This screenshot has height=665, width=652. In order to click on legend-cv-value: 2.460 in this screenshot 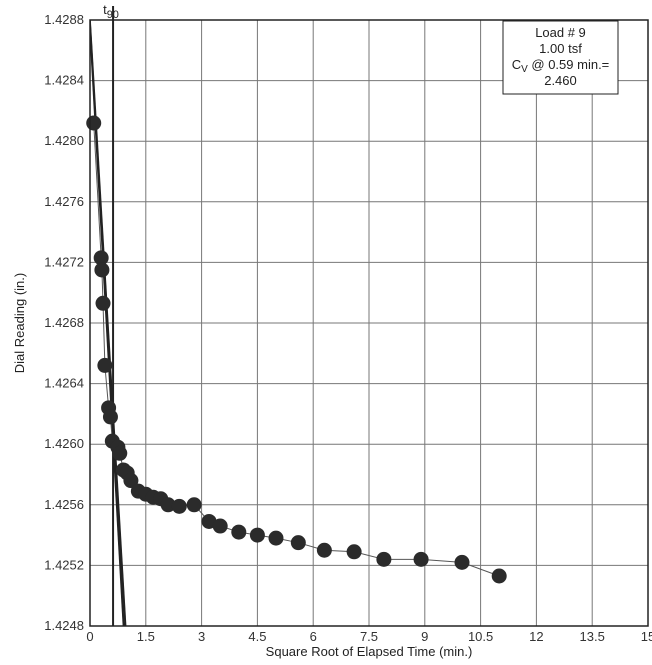, I will do `click(560, 80)`.